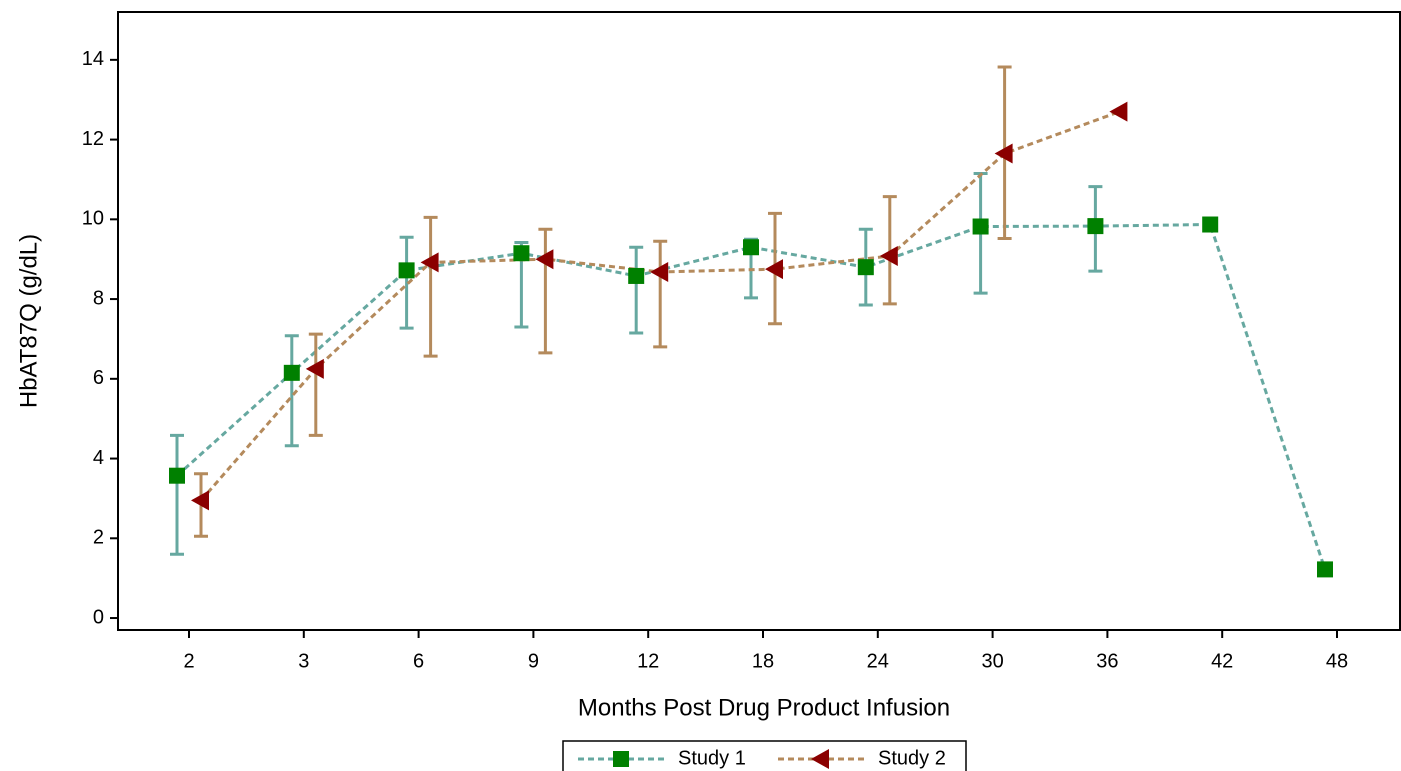 The height and width of the screenshot is (771, 1401). Describe the element at coordinates (912, 758) in the screenshot. I see `legend-label: Study 2` at that location.